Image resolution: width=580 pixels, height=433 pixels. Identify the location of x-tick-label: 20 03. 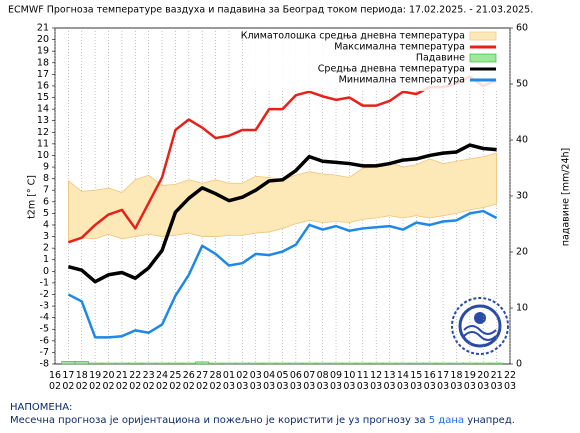
(483, 381).